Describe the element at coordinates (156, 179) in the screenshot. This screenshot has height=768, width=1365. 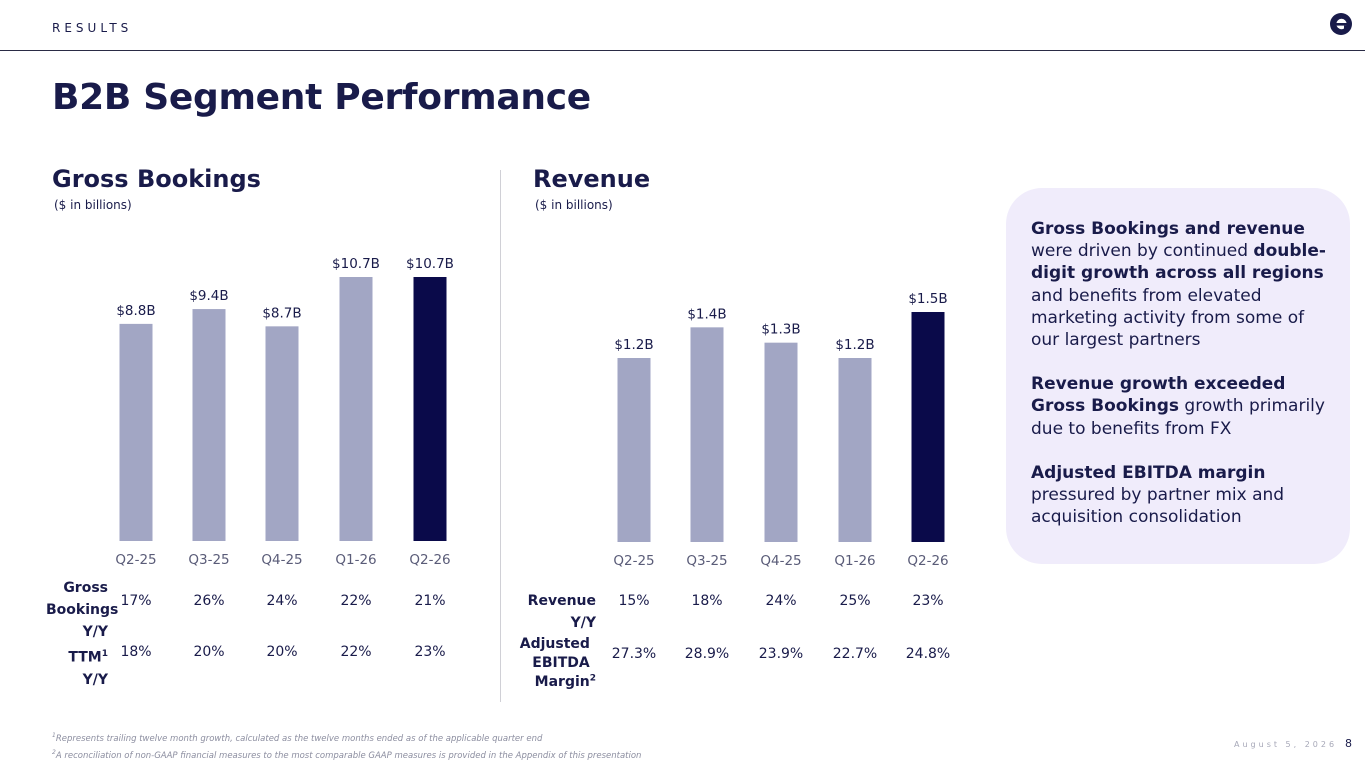
I see `gross-bookings-title: Gross Bookings` at that location.